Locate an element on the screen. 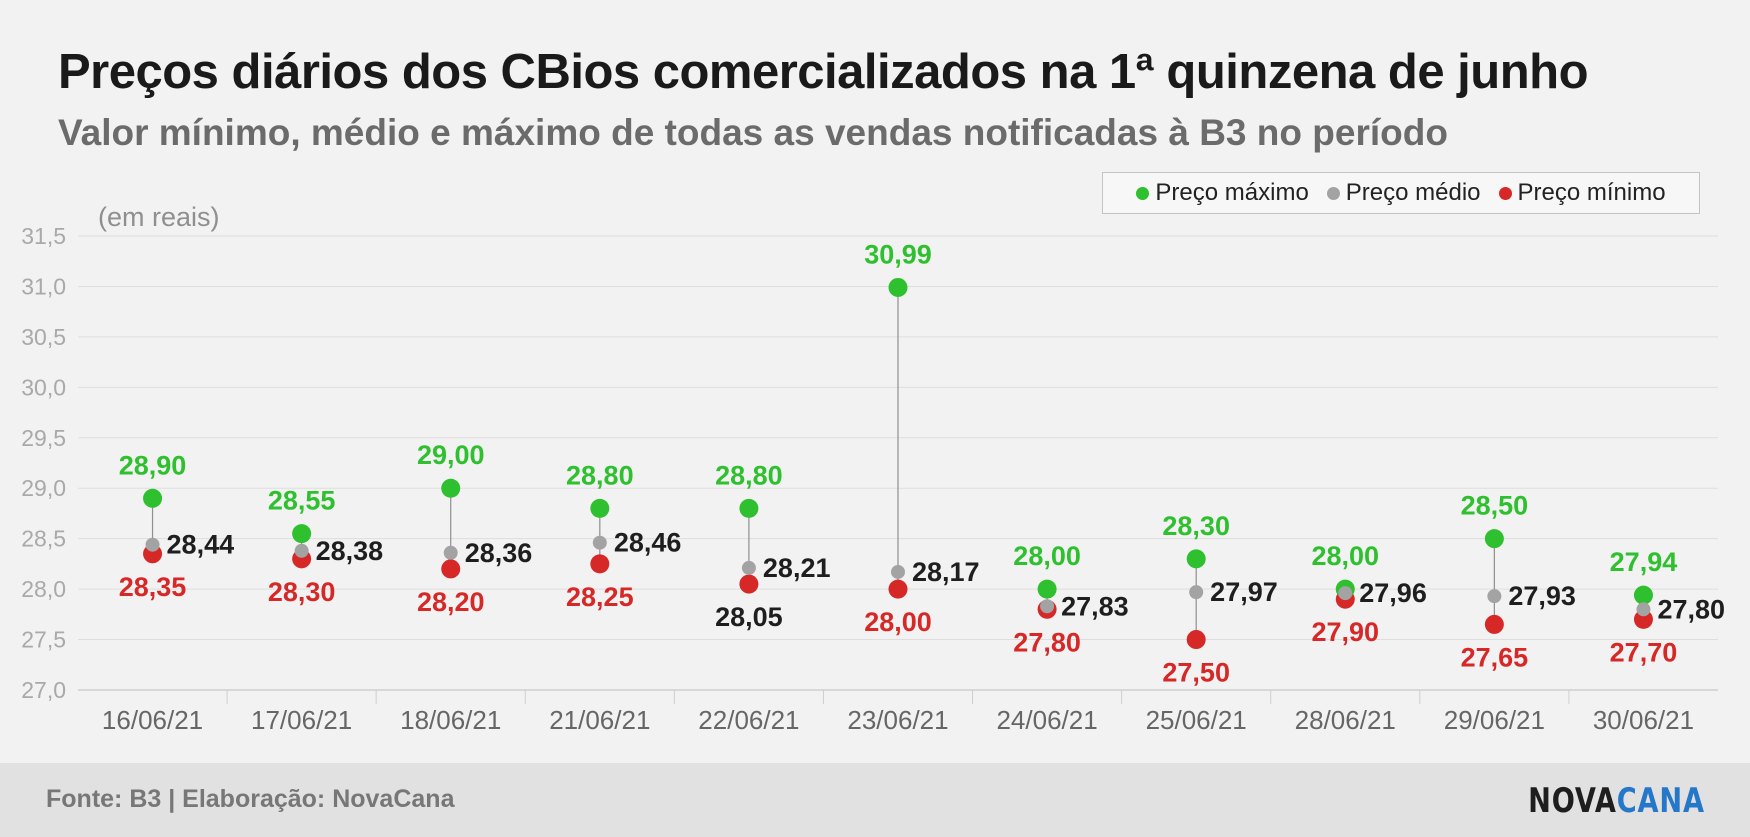 The image size is (1750, 837). x-tick-label: 24/06/21 is located at coordinates (1046, 720).